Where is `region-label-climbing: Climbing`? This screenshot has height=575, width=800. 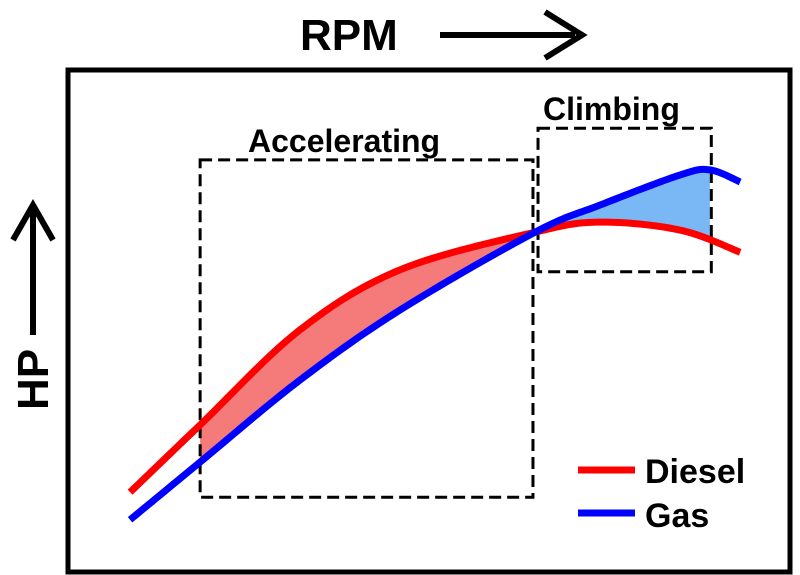
region-label-climbing: Climbing is located at coordinates (611, 109).